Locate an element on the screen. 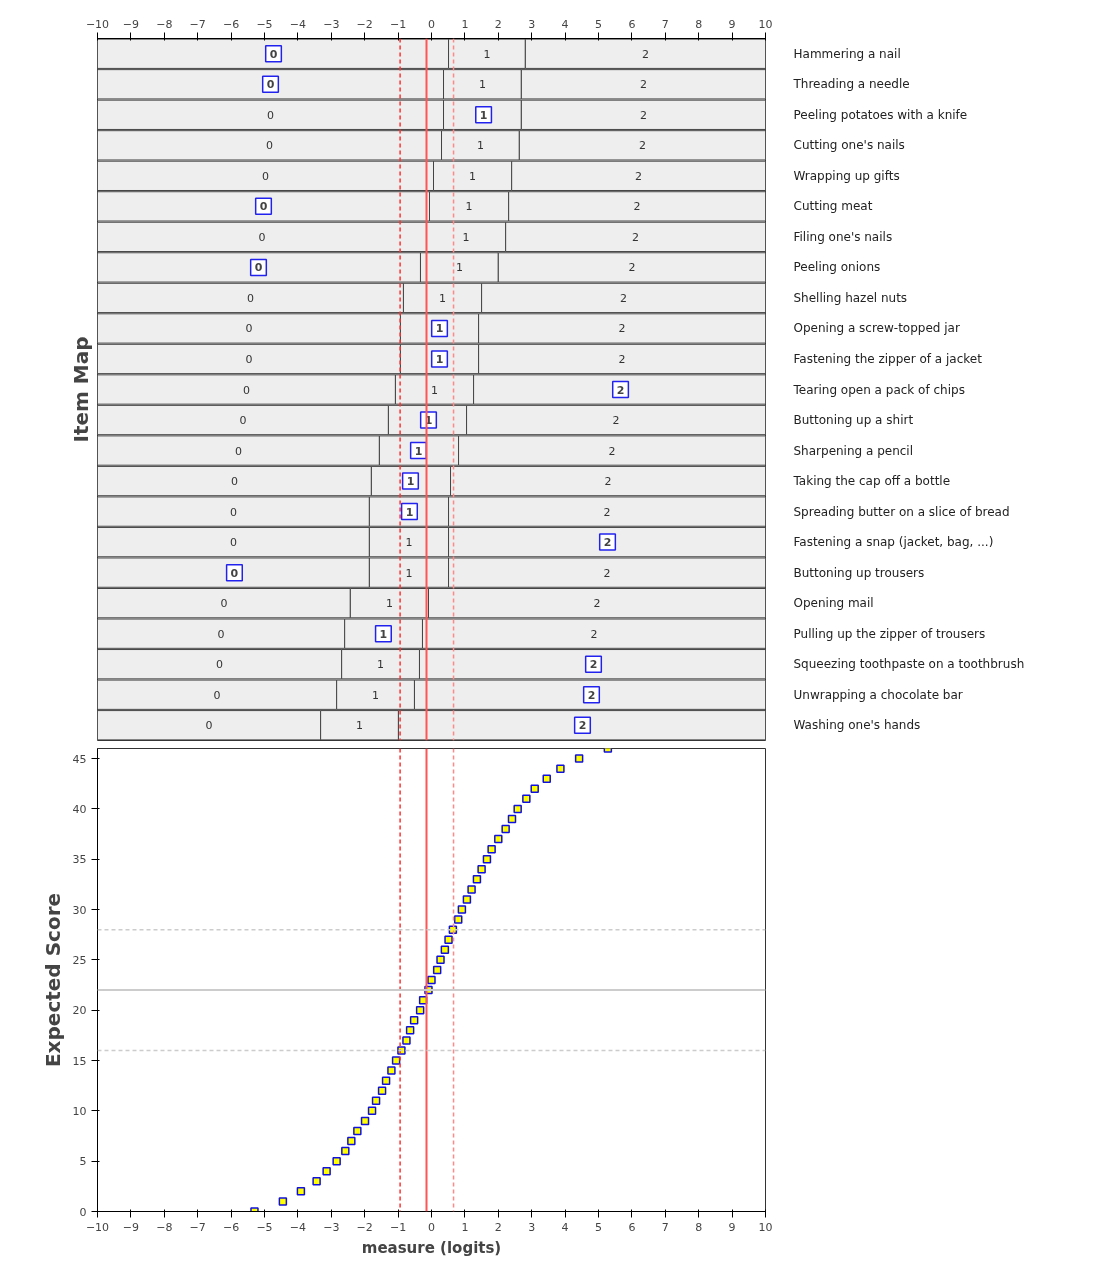 The height and width of the screenshot is (1280, 1097). y-tick-label: Threading a needle is located at coordinates (851, 84).